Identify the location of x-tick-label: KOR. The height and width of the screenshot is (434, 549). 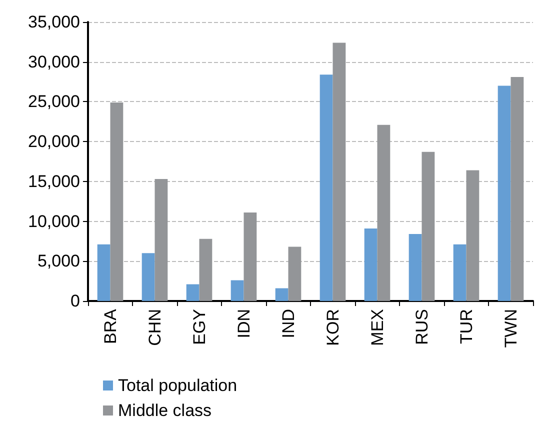
(332, 327).